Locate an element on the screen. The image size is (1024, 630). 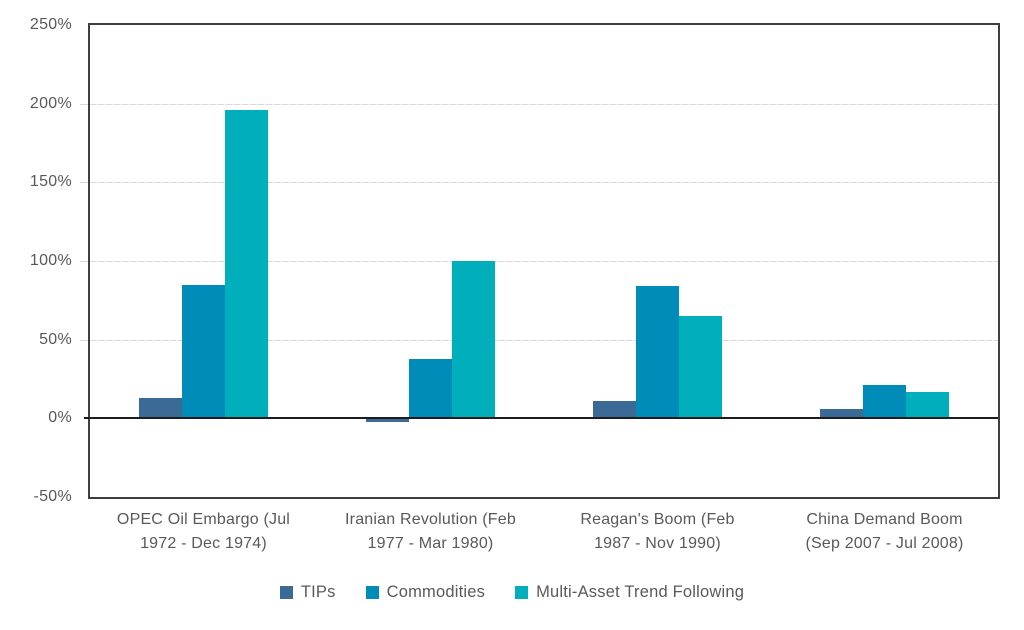
y-tick-label: 0% is located at coordinates (60, 418).